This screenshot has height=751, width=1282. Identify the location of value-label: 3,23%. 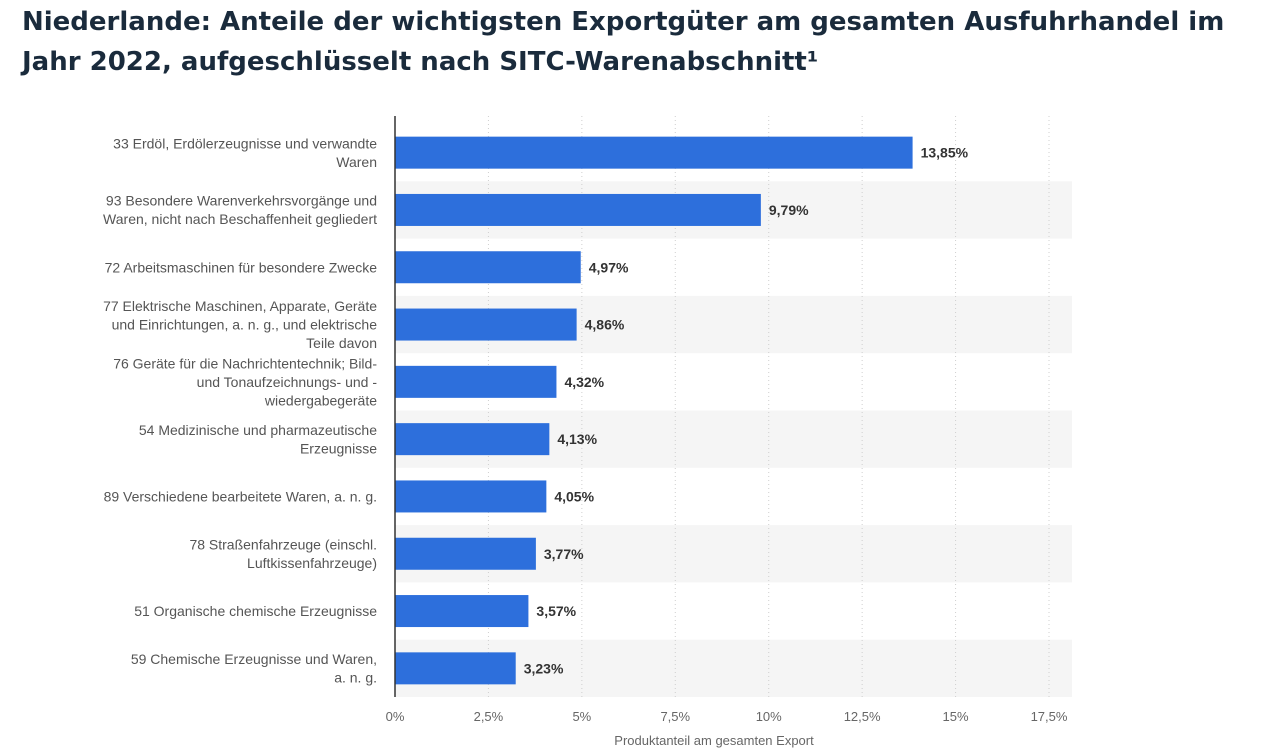
(544, 668).